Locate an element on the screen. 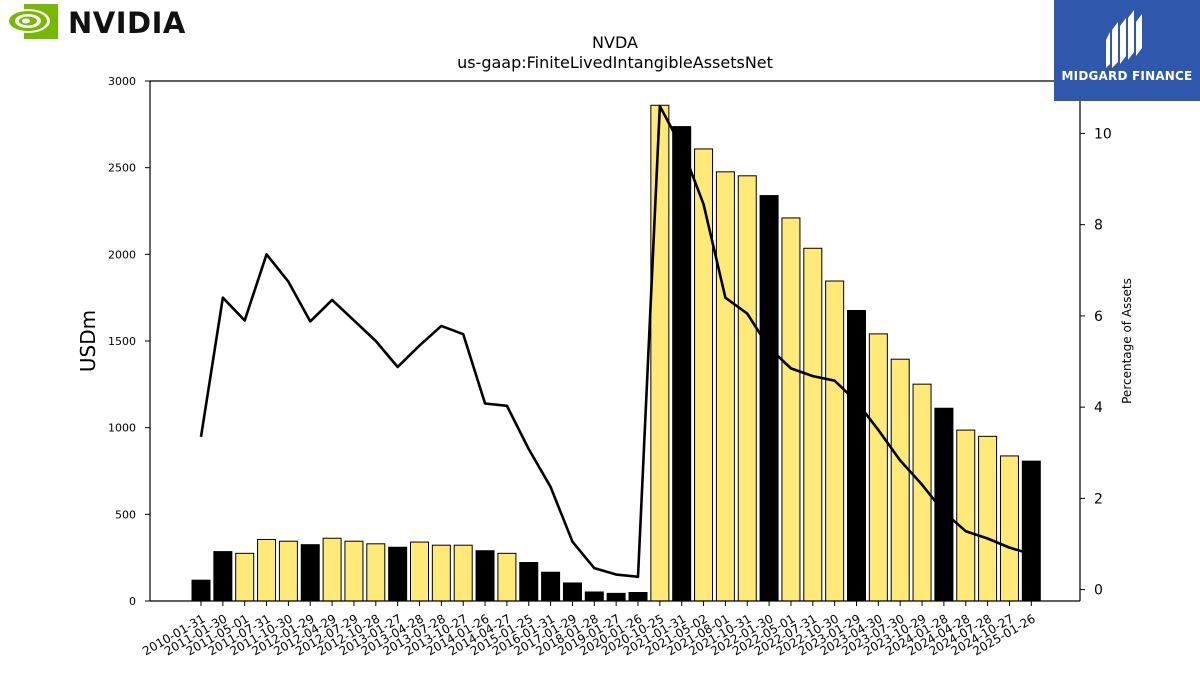 Image resolution: width=1200 pixels, height=675 pixels. y2-axis-label: Percentage of Assets is located at coordinates (1127, 341).